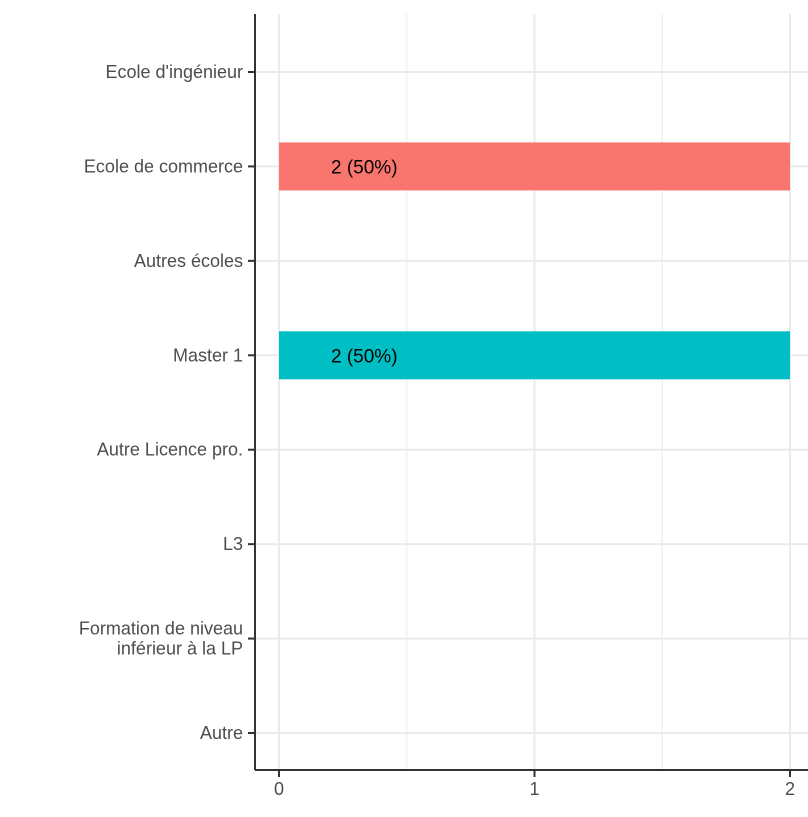 The image size is (808, 817). I want to click on y-tick-label: Ecole de commerce, so click(163, 166).